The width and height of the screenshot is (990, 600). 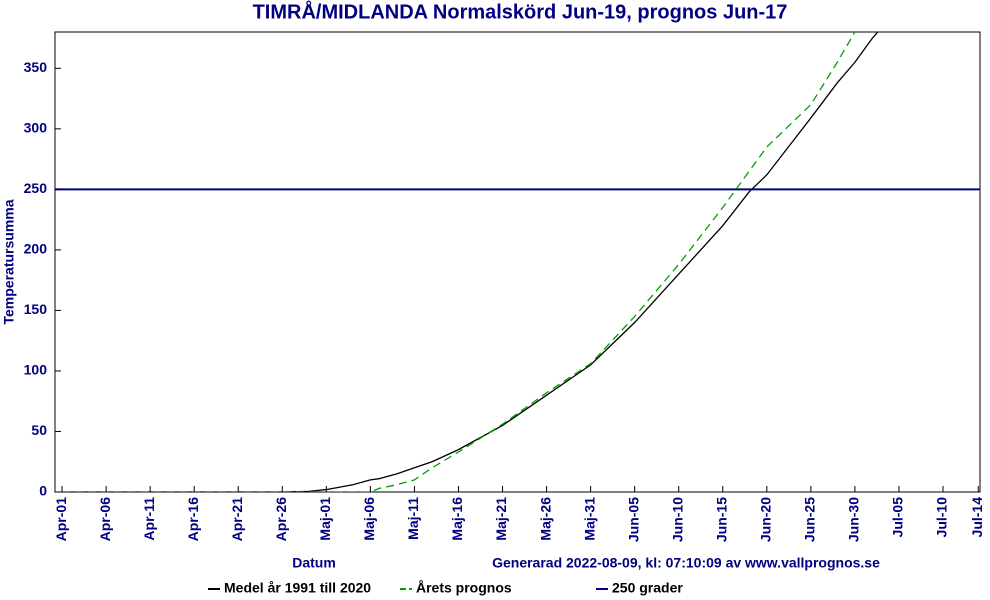 What do you see at coordinates (105, 519) in the screenshot?
I see `x-tick-label: Apr-06` at bounding box center [105, 519].